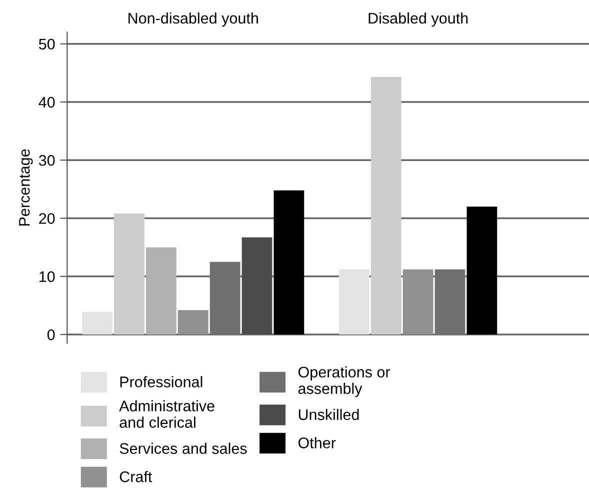 This screenshot has width=589, height=496. I want to click on x-tick-label: Non-disabled youth, so click(193, 19).